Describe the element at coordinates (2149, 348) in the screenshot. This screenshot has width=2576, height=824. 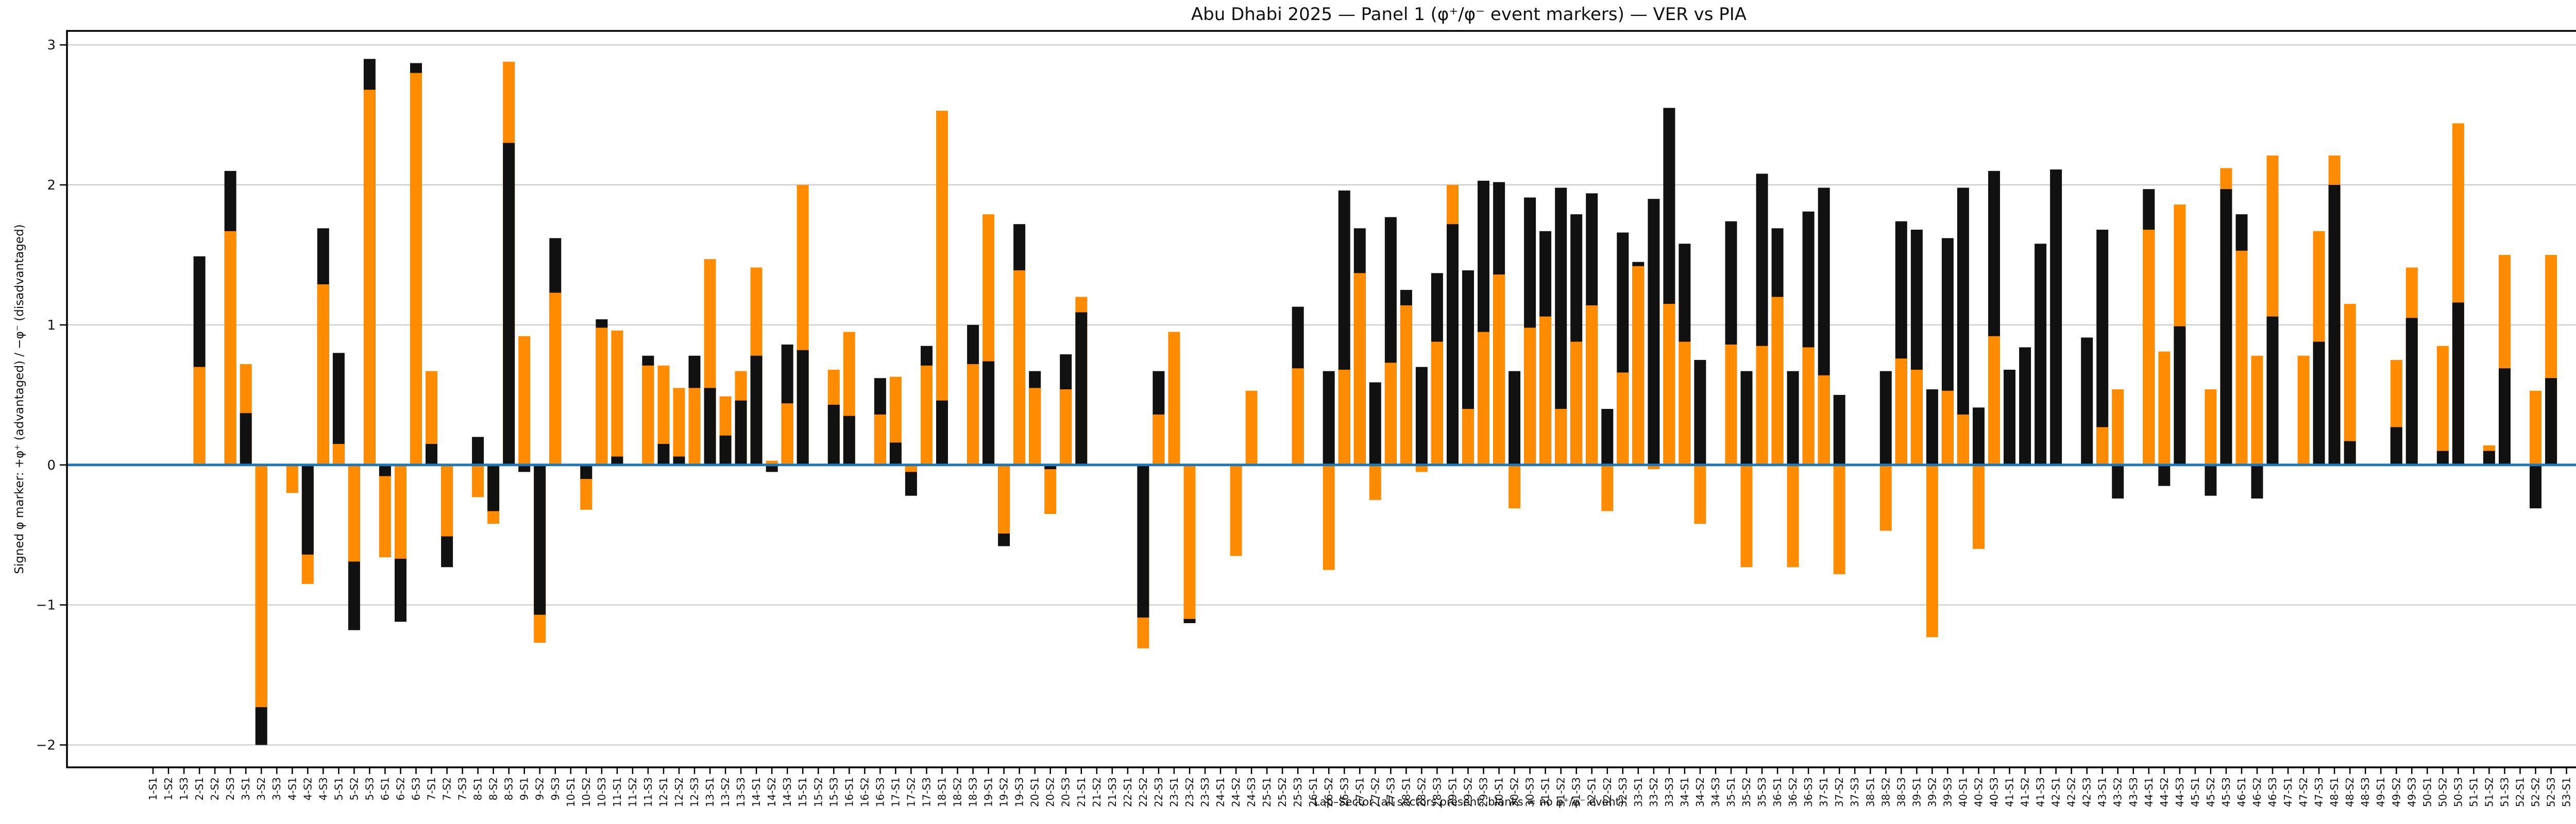
I see `bar-44-S1-VER` at that location.